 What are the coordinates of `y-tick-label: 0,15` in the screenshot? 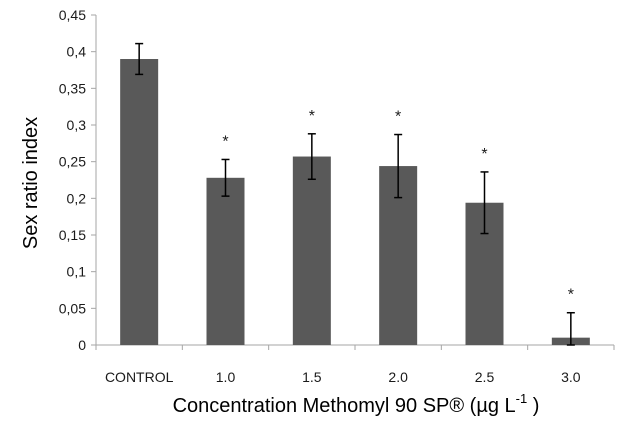 It's located at (72, 235).